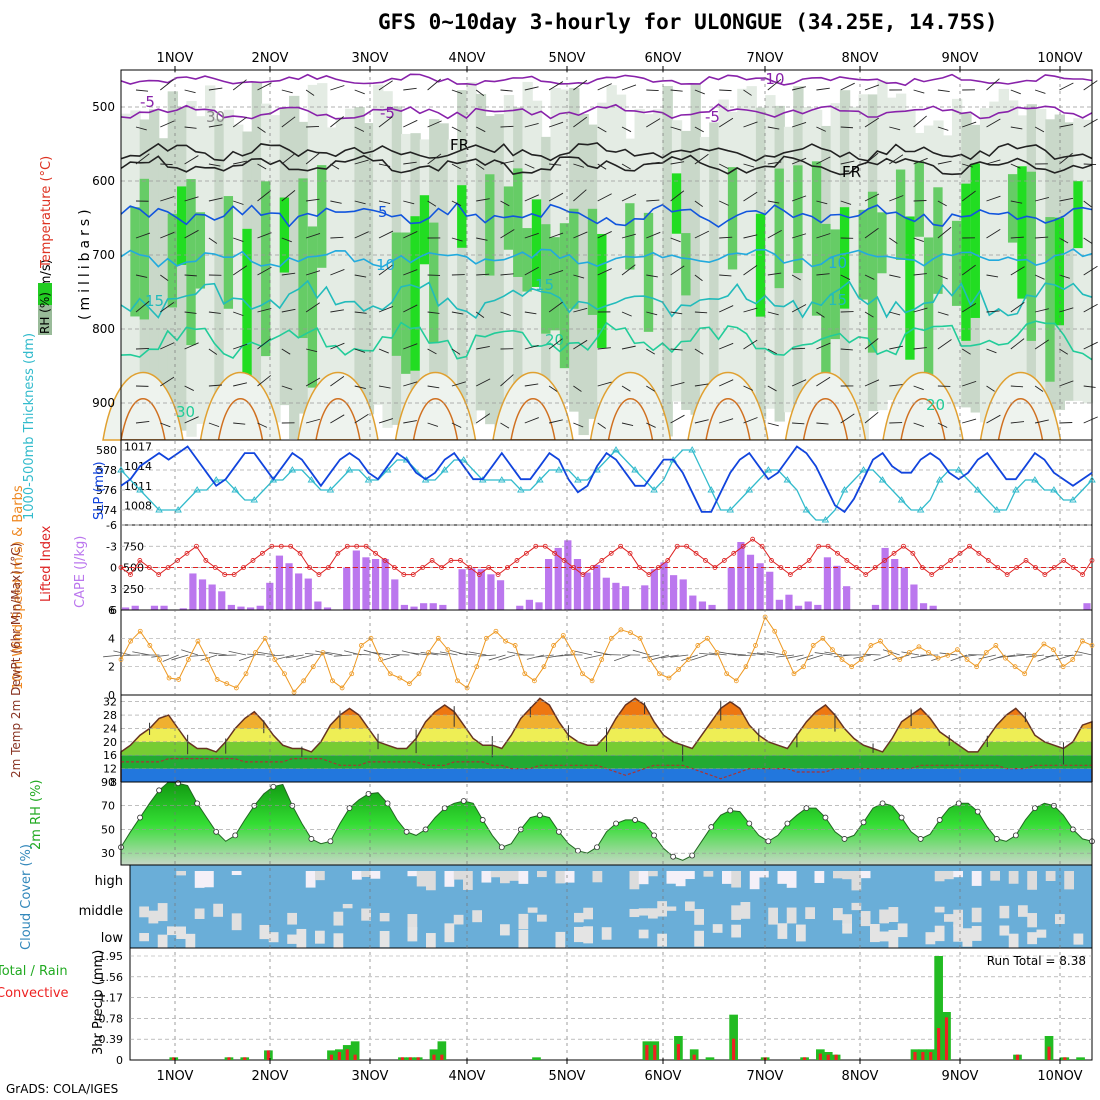 This screenshot has height=1100, width=1100. I want to click on day-label-bottom: 4NOV, so click(467, 1076).